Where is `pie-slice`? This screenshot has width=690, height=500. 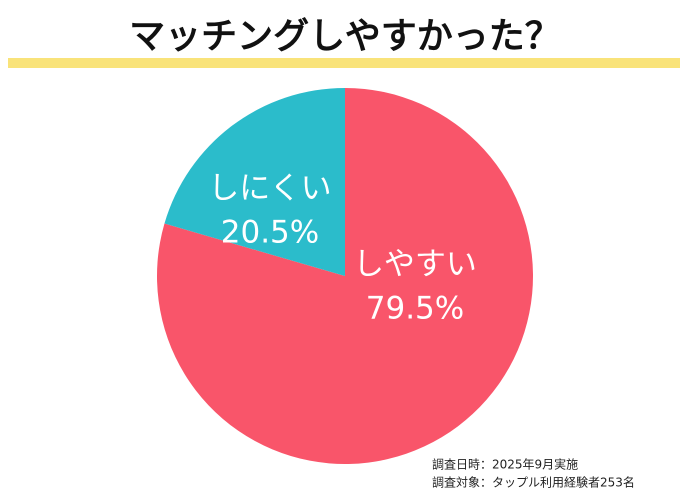 pie-slice is located at coordinates (254, 181).